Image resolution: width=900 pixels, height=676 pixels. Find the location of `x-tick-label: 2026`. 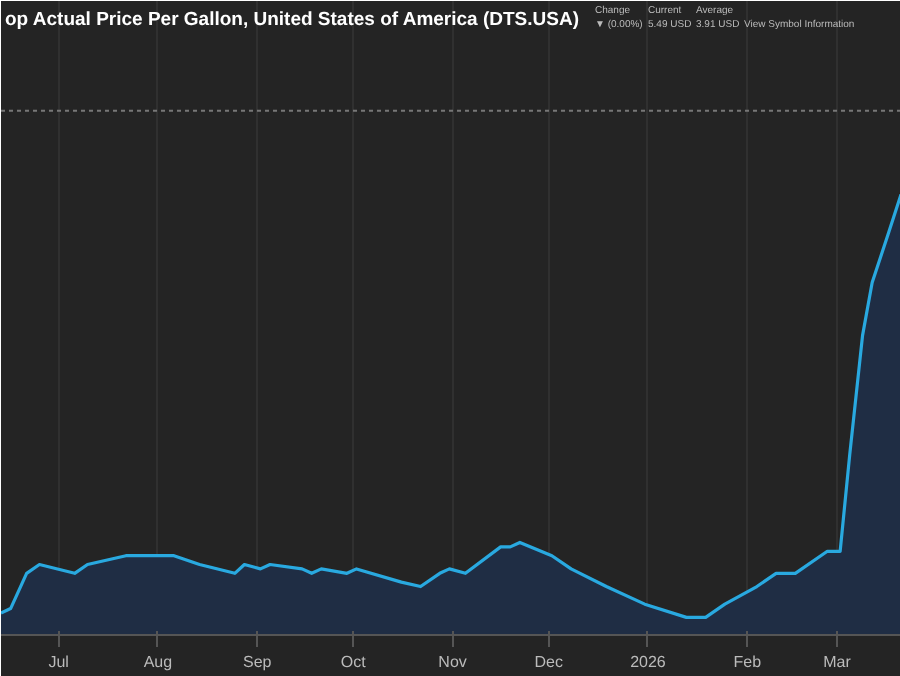

x-tick-label: 2026 is located at coordinates (648, 662).